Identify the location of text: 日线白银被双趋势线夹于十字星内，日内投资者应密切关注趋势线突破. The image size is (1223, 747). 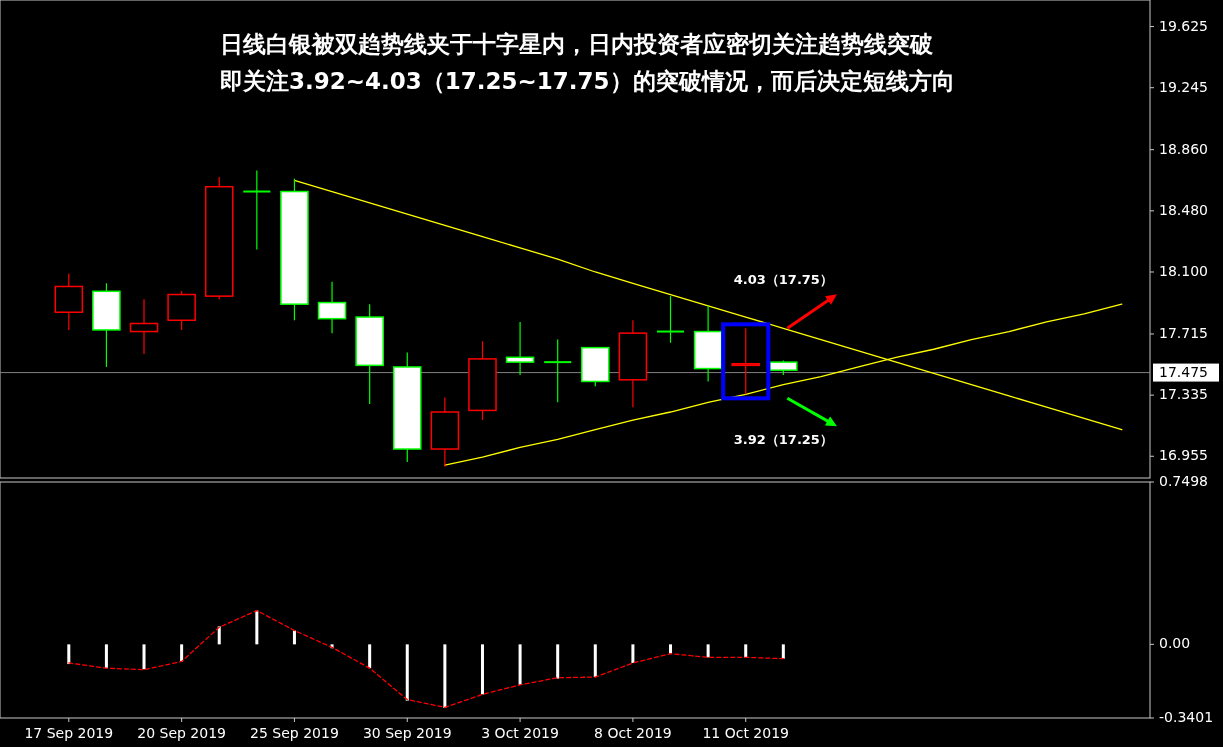
(577, 44).